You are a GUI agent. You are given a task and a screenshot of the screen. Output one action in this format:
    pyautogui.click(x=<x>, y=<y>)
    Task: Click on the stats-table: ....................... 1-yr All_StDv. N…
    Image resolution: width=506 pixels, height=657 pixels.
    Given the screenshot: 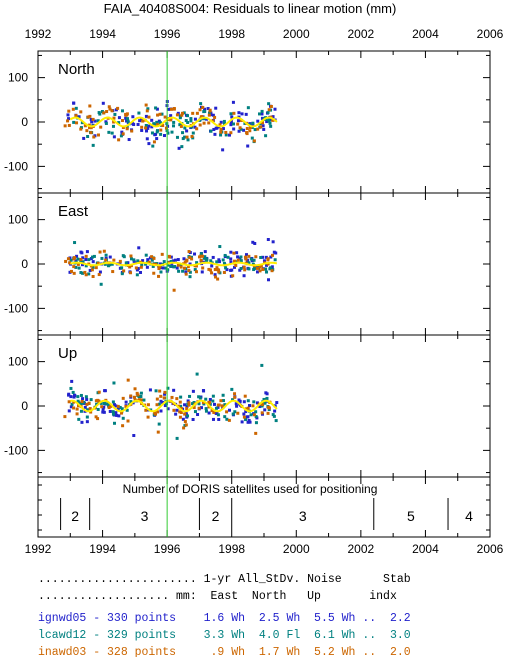 What is the action you would take?
    pyautogui.click(x=224, y=615)
    